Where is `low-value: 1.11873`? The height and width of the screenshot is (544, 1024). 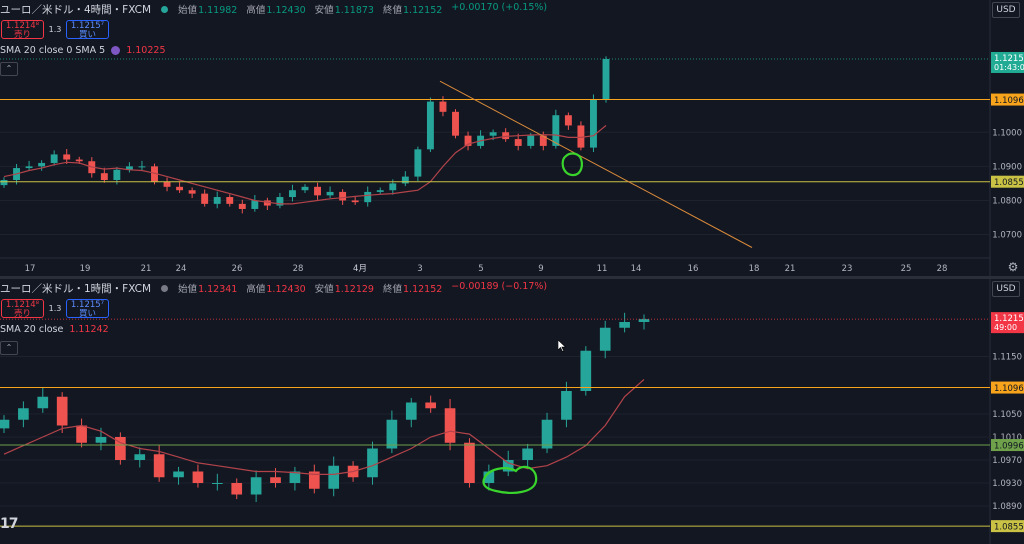
low-value: 1.11873 is located at coordinates (354, 10).